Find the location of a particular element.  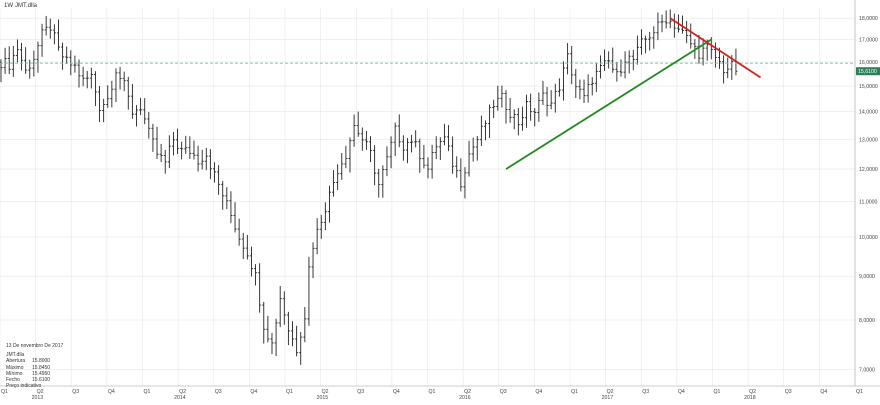

info-date: 13 De novembro De 2017 is located at coordinates (35, 346).